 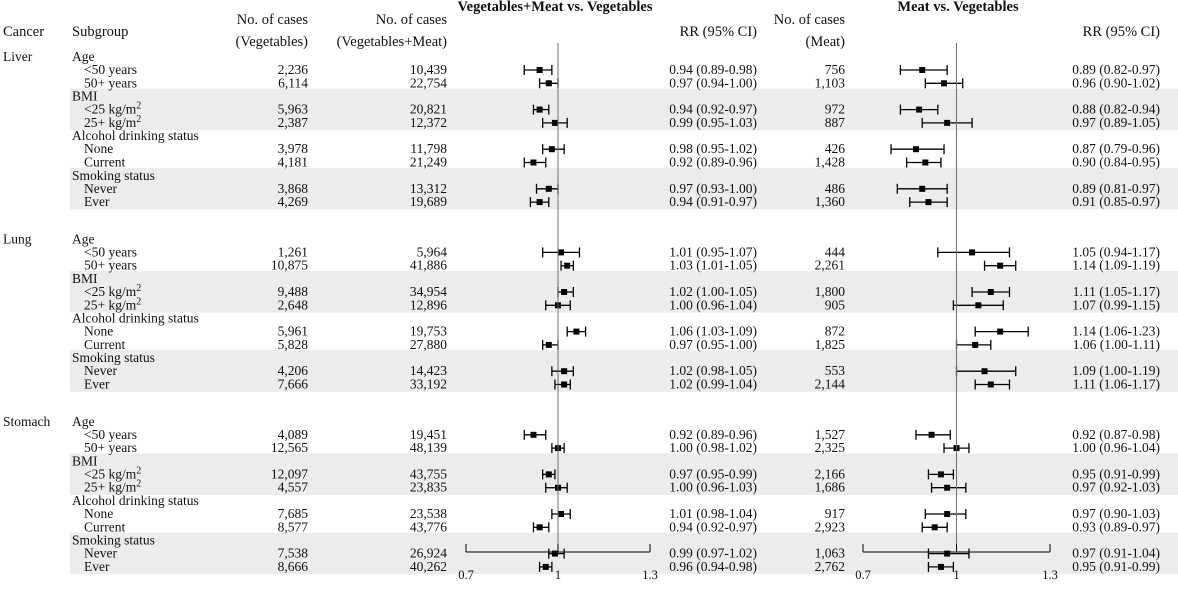 I want to click on cases-vegetables-meat: 21,249, so click(x=428, y=162).